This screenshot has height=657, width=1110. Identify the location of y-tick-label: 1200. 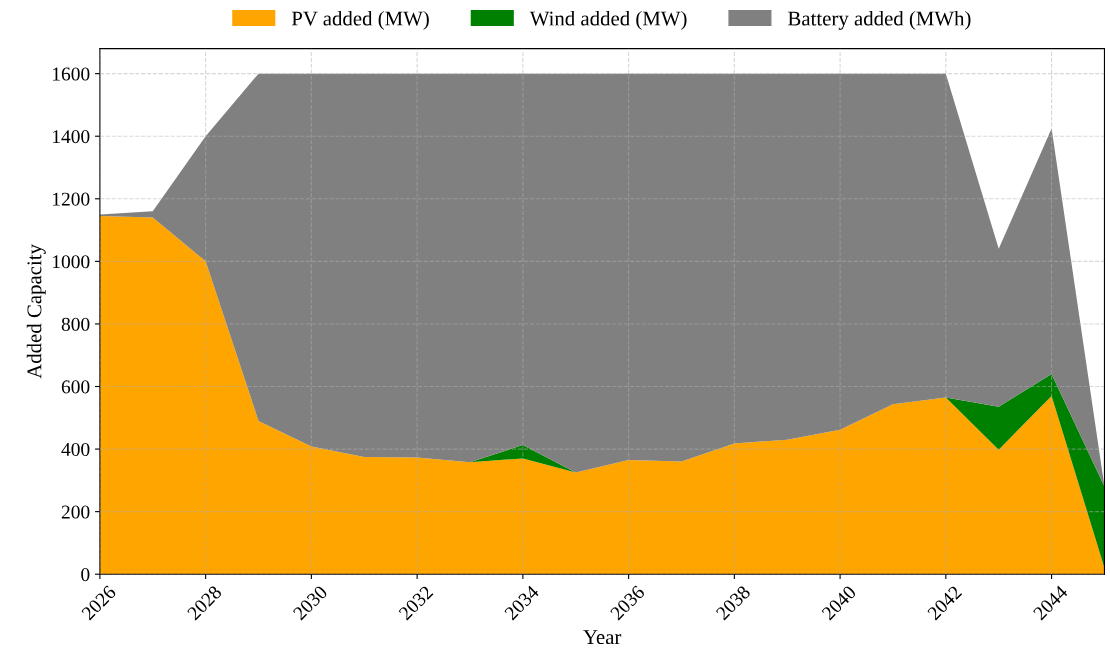
(71, 199).